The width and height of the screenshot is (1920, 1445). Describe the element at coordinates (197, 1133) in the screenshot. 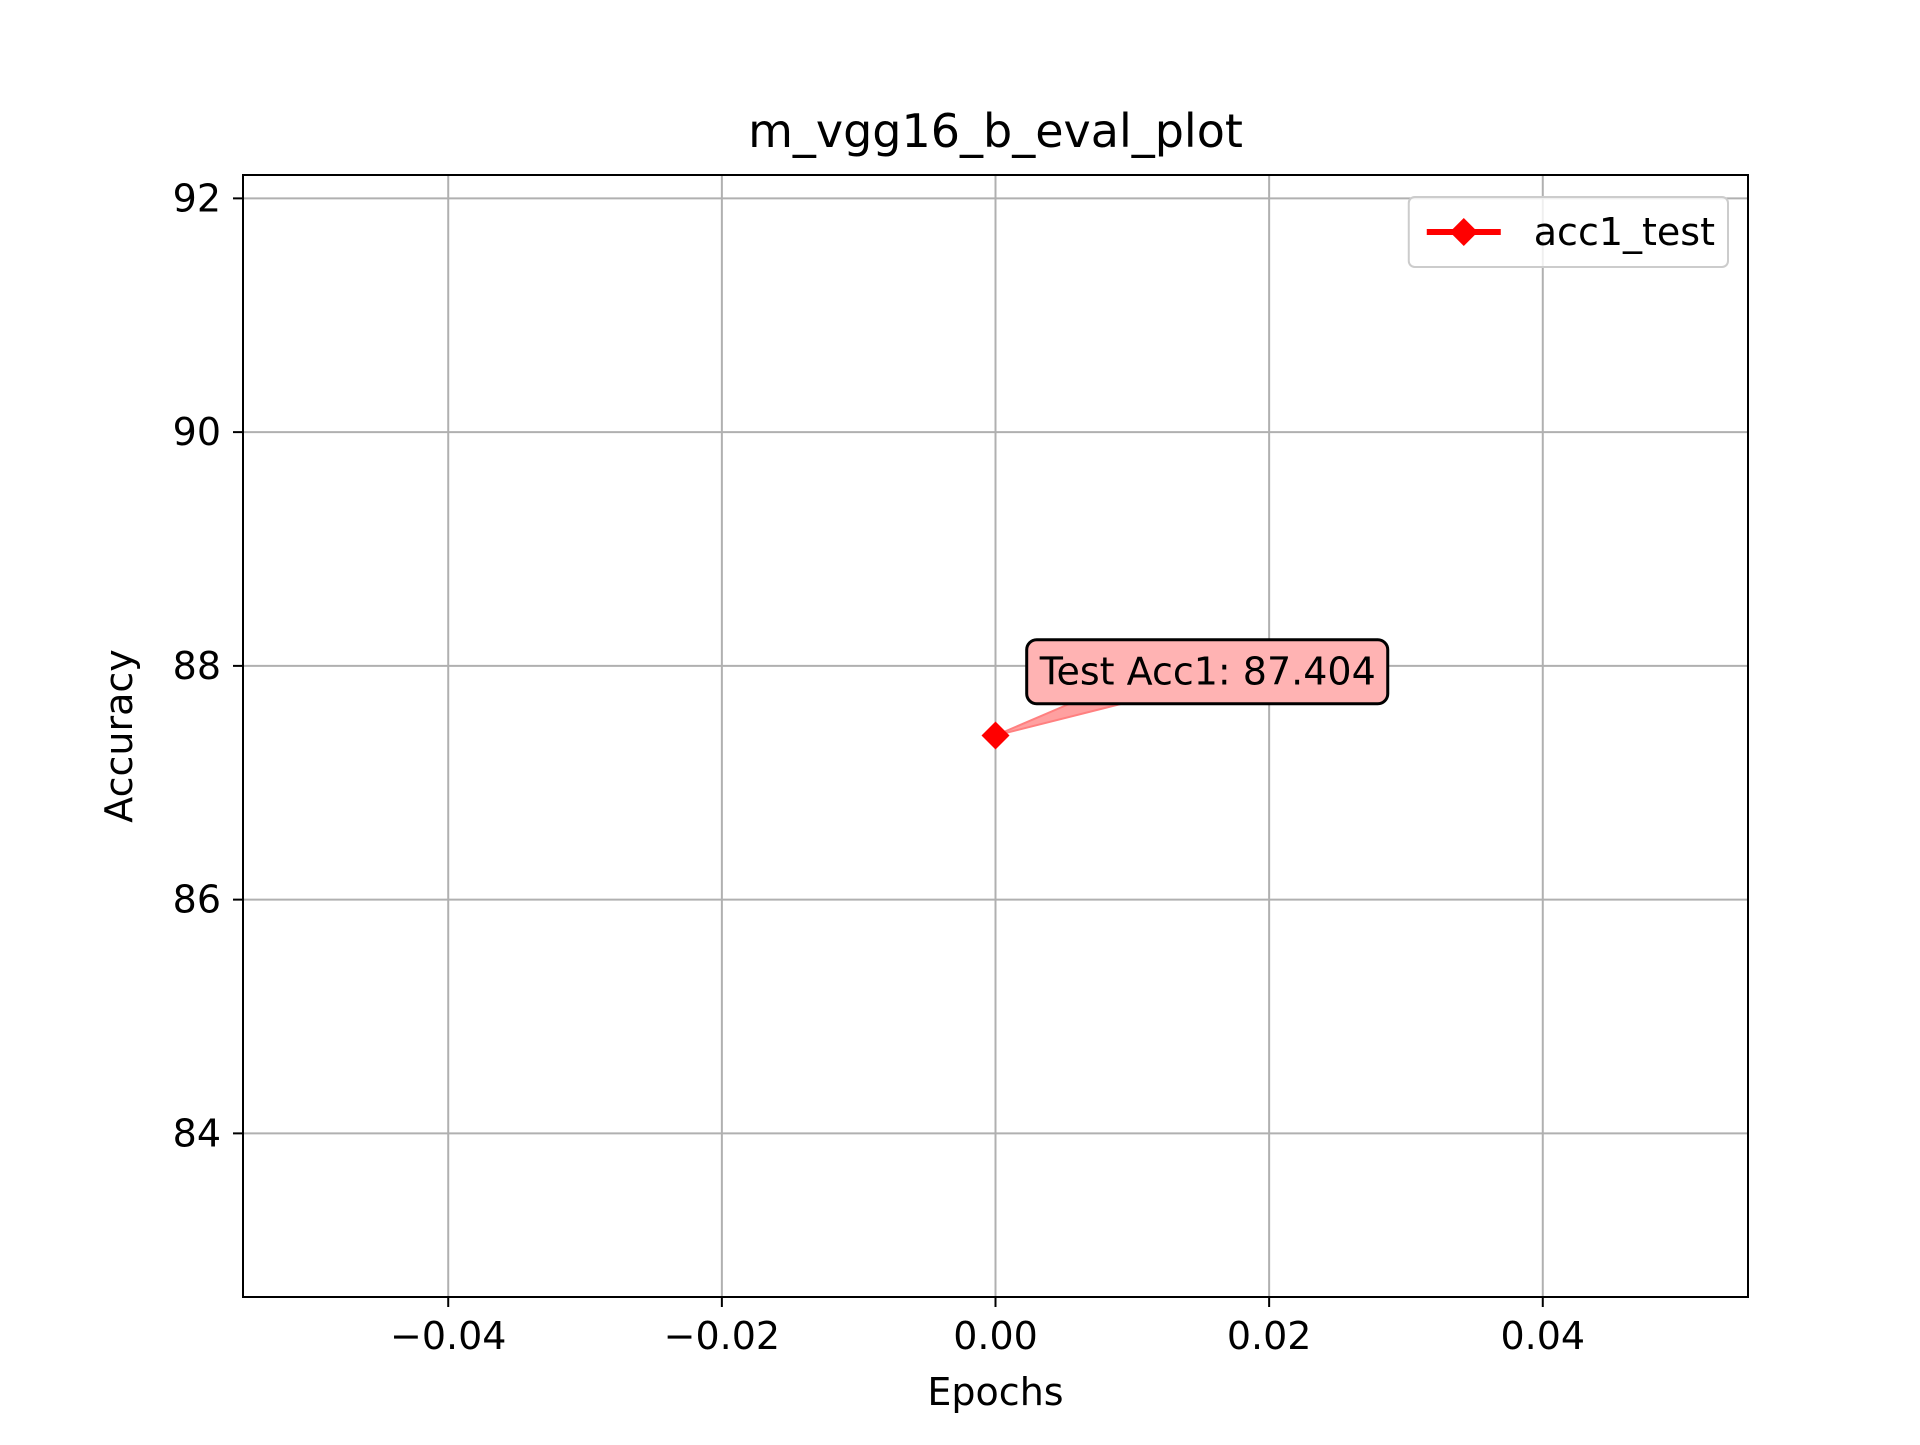

I see `y-tick-label: 84` at that location.